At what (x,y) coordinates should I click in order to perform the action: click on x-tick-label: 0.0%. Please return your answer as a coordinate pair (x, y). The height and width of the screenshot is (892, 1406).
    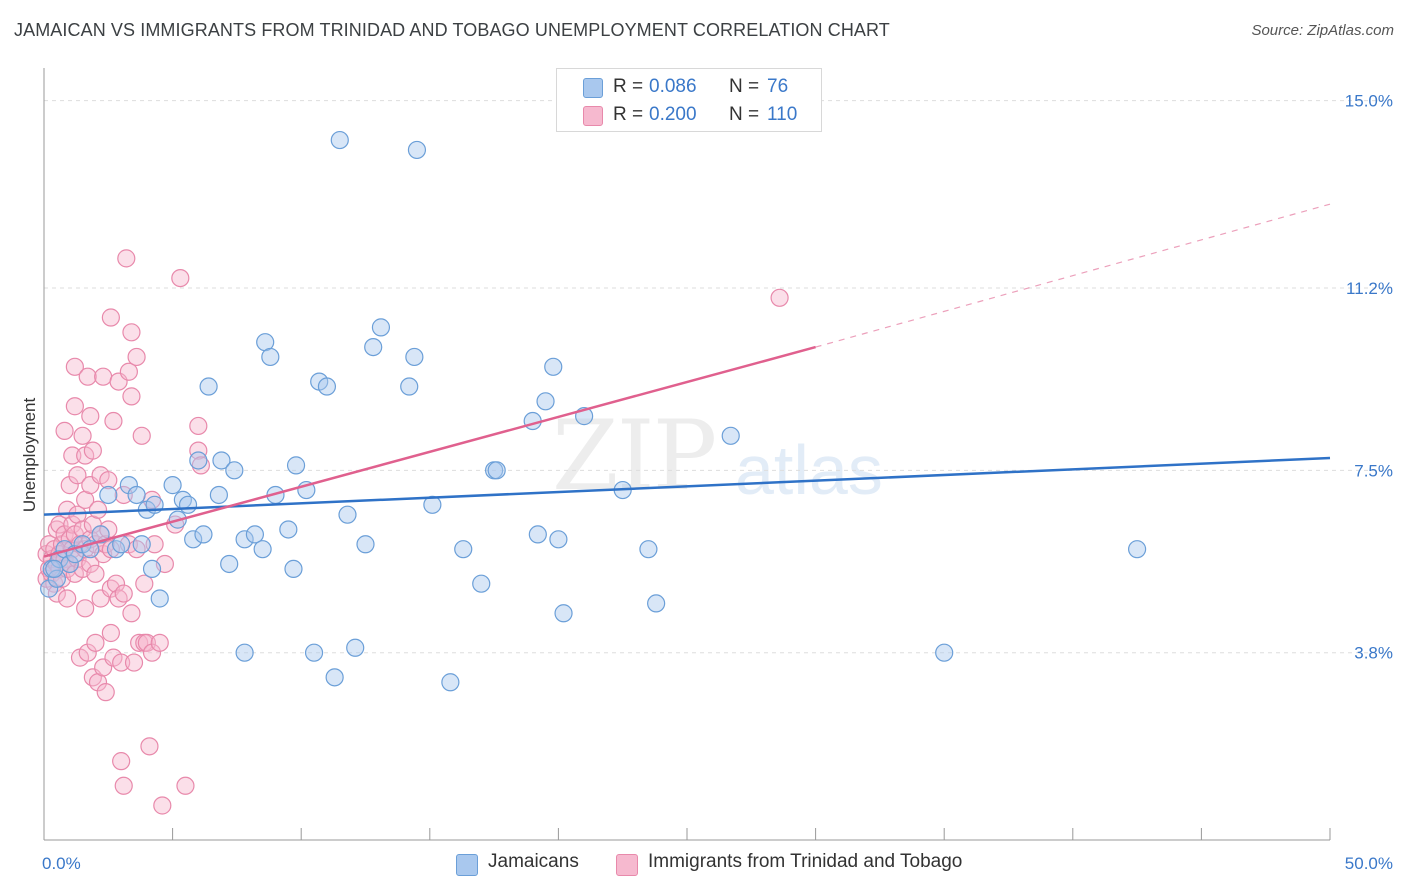
    Looking at the image, I should click on (61, 863).